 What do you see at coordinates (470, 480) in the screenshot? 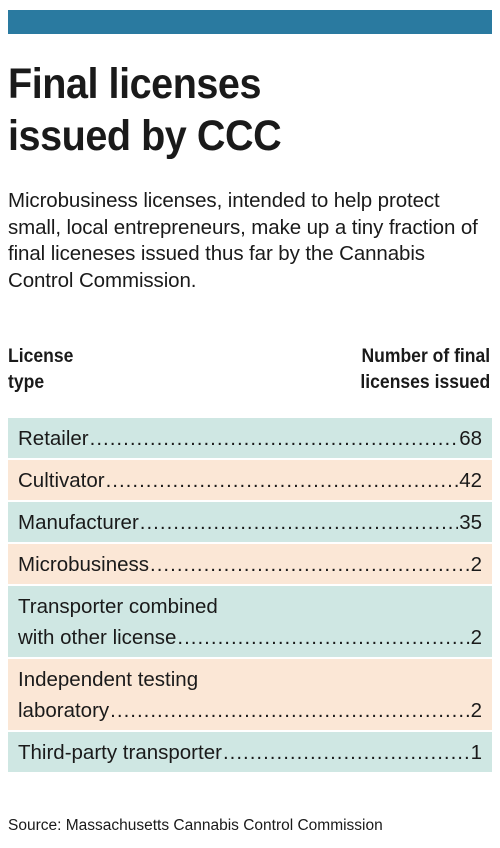
I see `license-count-value: 42` at bounding box center [470, 480].